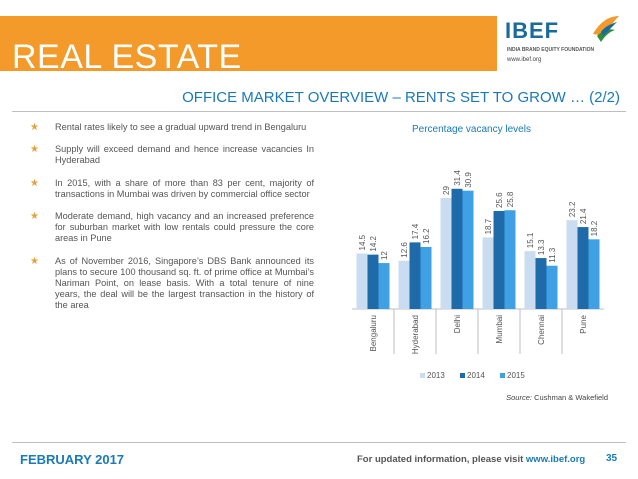  I want to click on header-divider, so click(319, 111).